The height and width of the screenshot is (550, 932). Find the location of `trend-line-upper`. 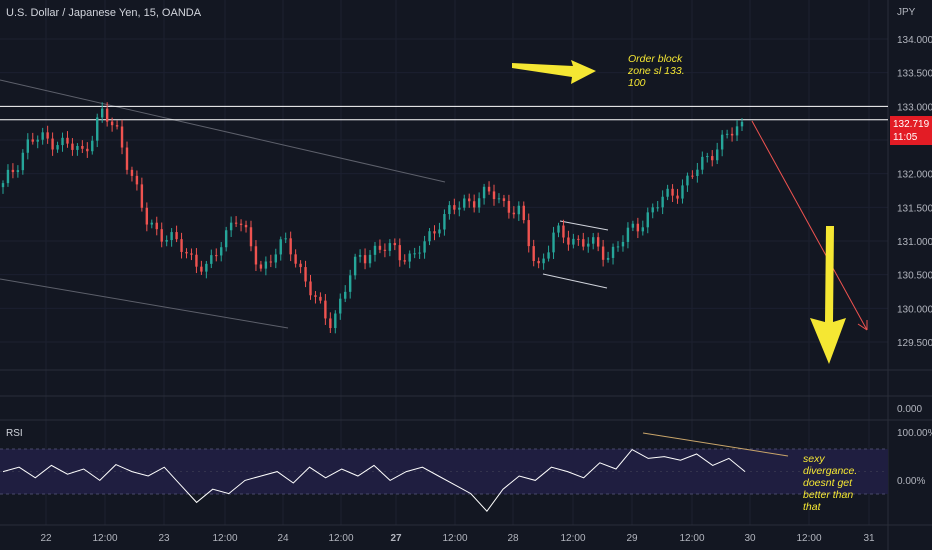

trend-line-upper is located at coordinates (223, 131).